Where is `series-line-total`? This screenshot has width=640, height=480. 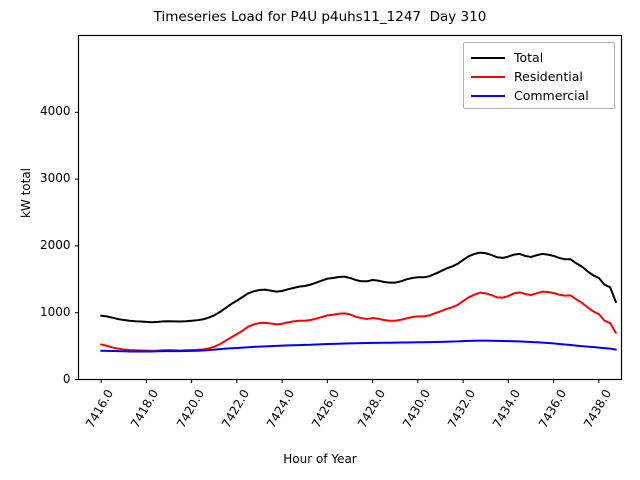
series-line-total is located at coordinates (358, 287).